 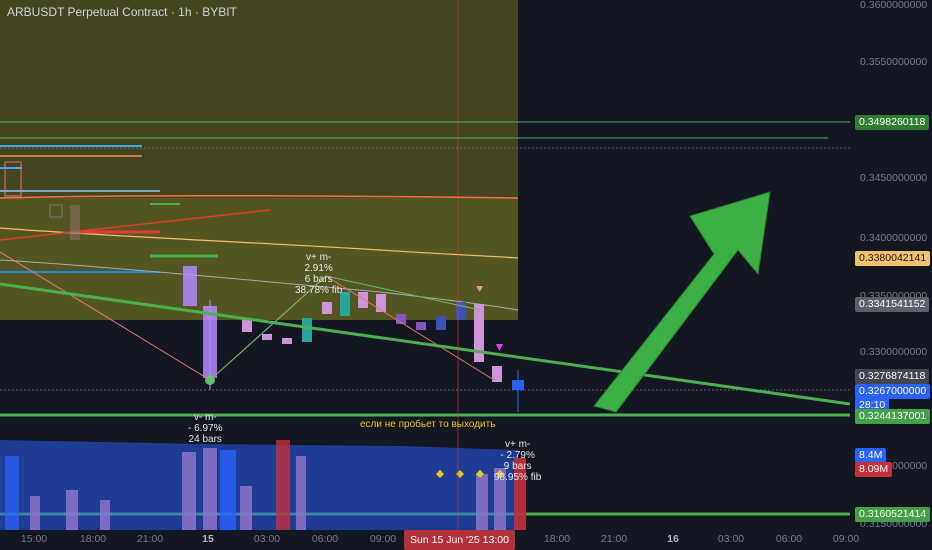 What do you see at coordinates (122, 12) in the screenshot?
I see `chart-title: ARBUSDT Perpetual Contract · 1h · BYBIT` at bounding box center [122, 12].